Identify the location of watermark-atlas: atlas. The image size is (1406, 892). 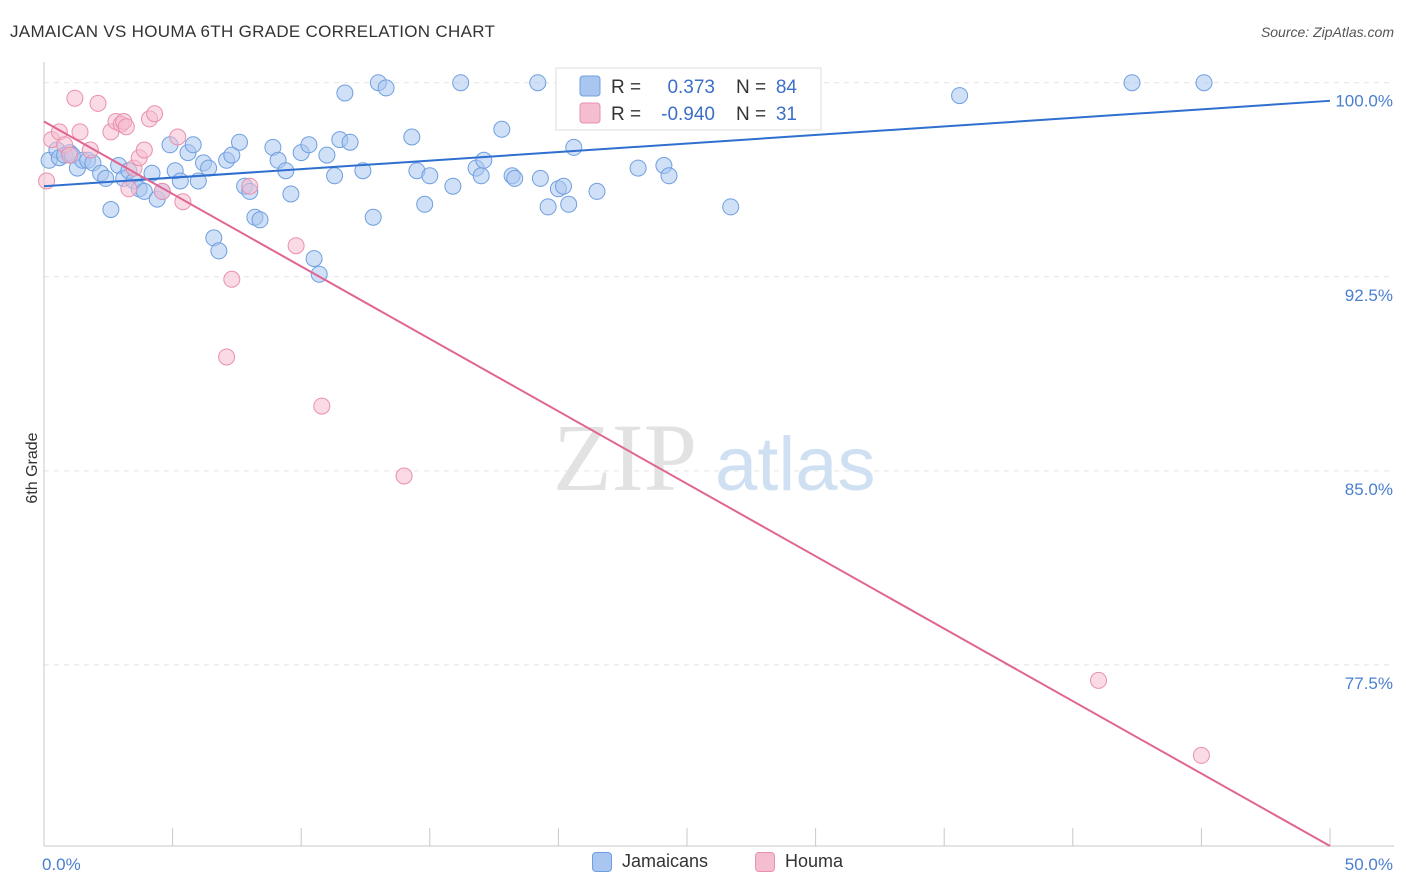
(795, 464).